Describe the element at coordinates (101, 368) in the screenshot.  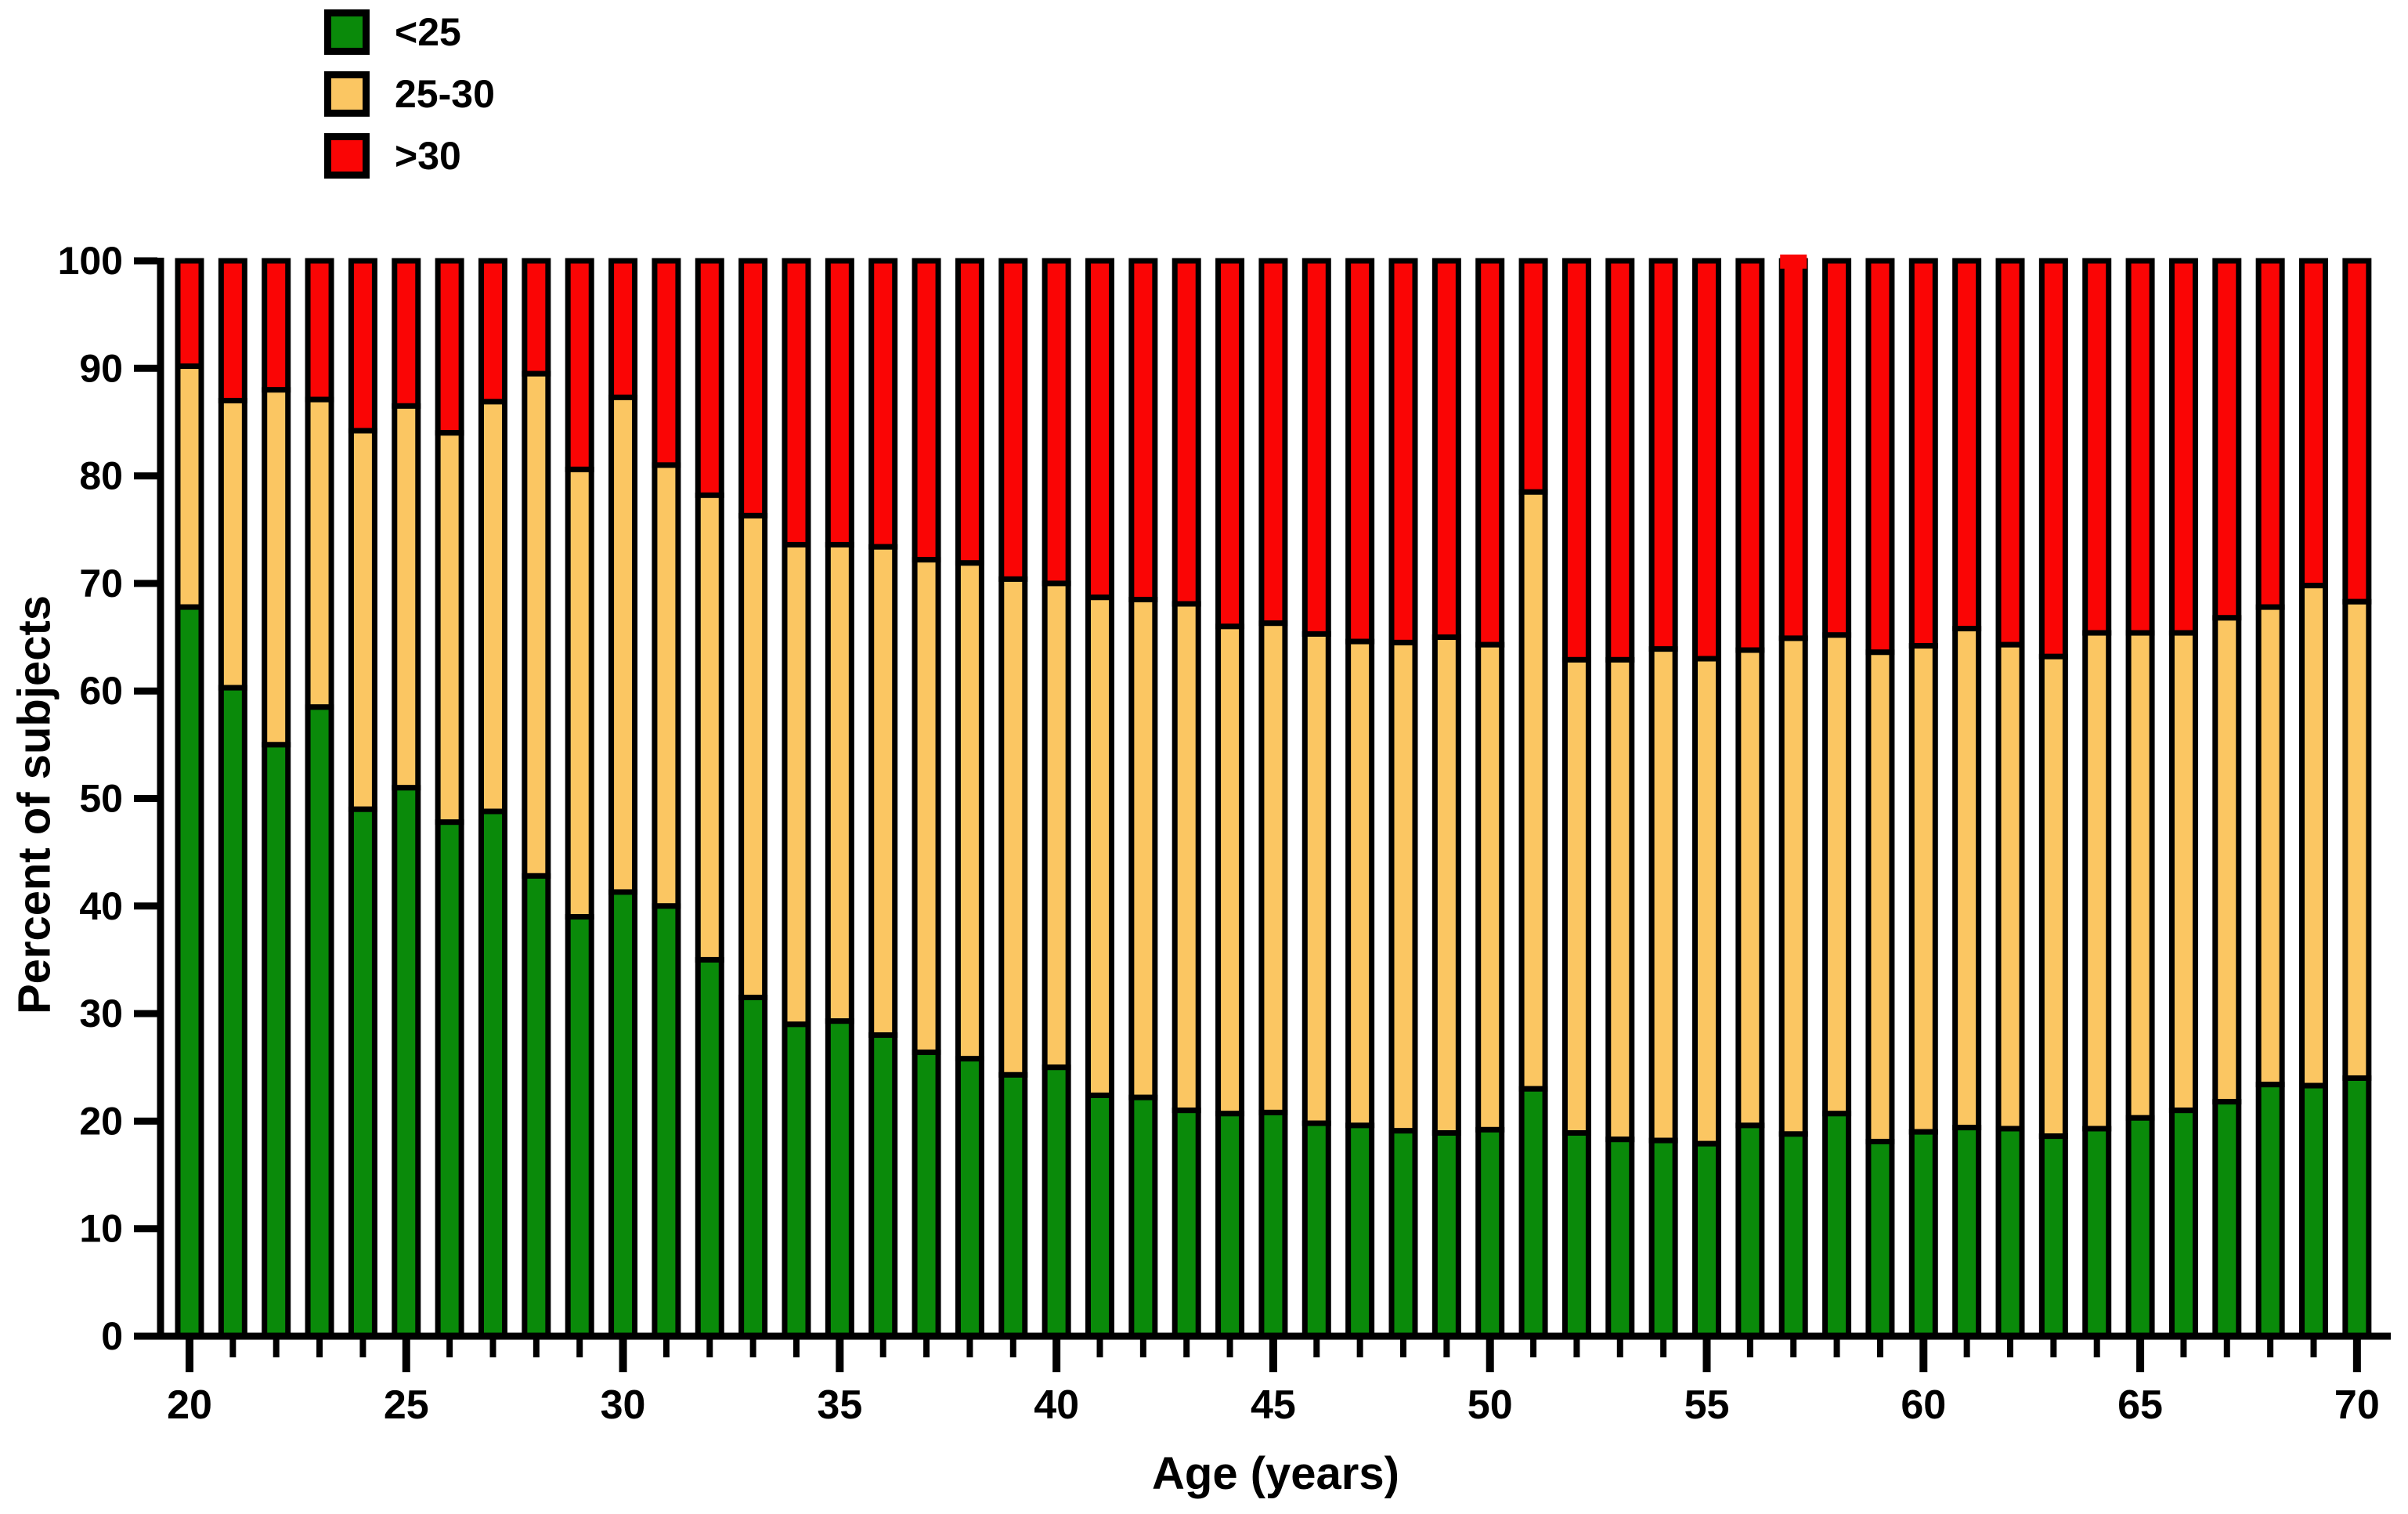
I see `y-axis-tick-label: 90` at that location.